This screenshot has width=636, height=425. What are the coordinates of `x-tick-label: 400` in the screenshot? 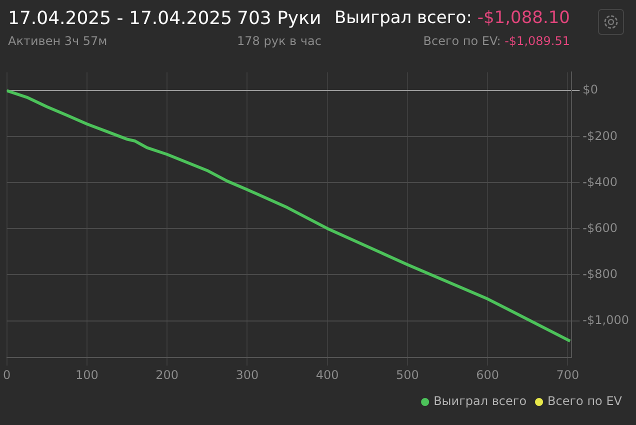 It's located at (327, 375).